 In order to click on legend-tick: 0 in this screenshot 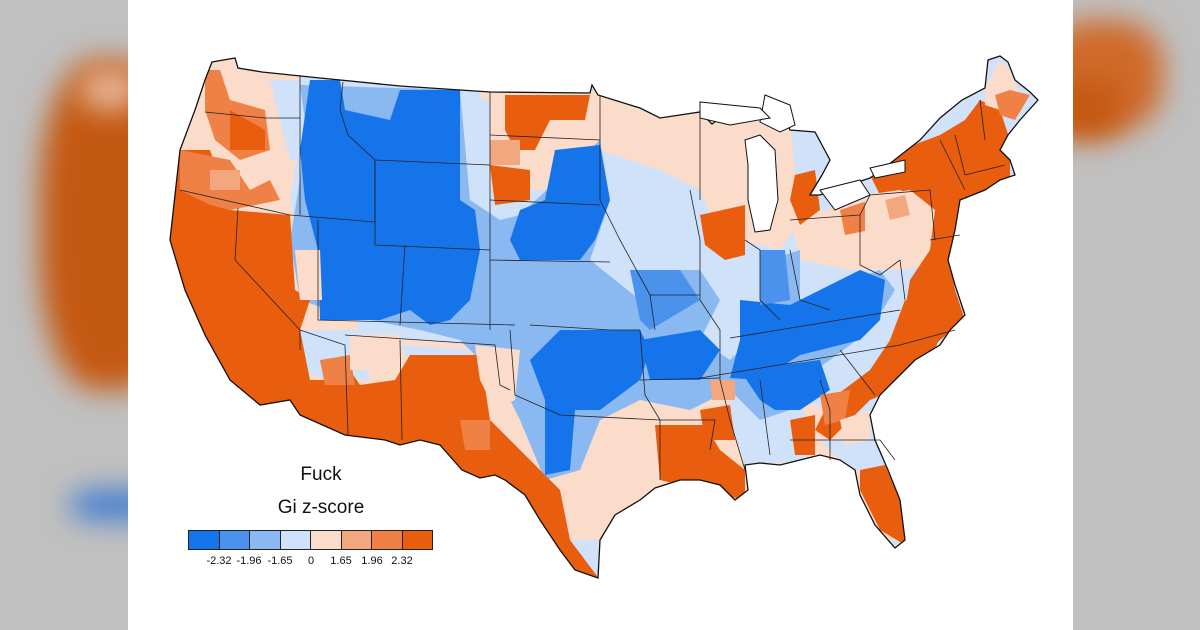, I will do `click(311, 561)`.